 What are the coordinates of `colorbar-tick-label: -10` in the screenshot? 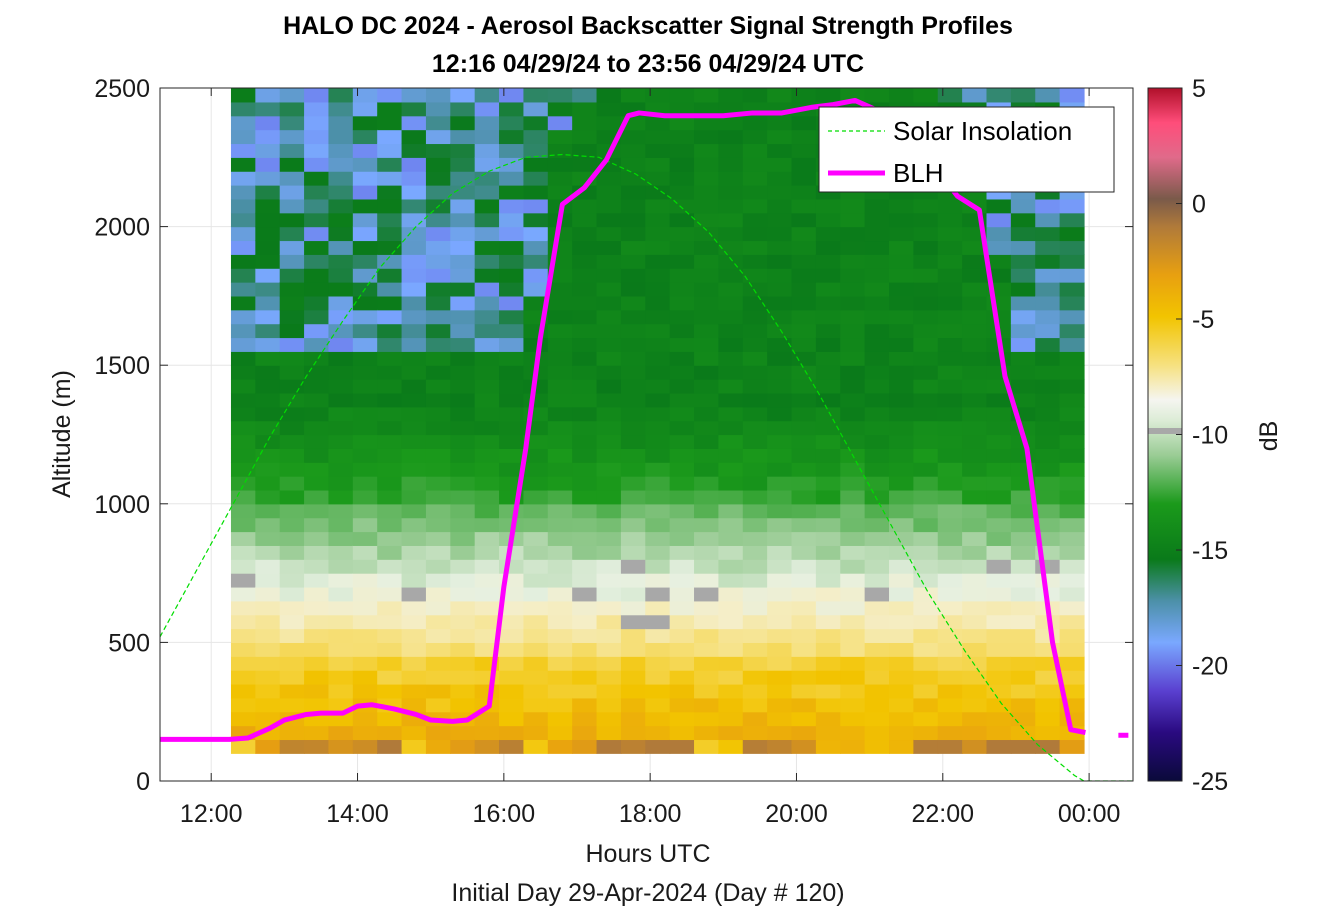 It's located at (1210, 436).